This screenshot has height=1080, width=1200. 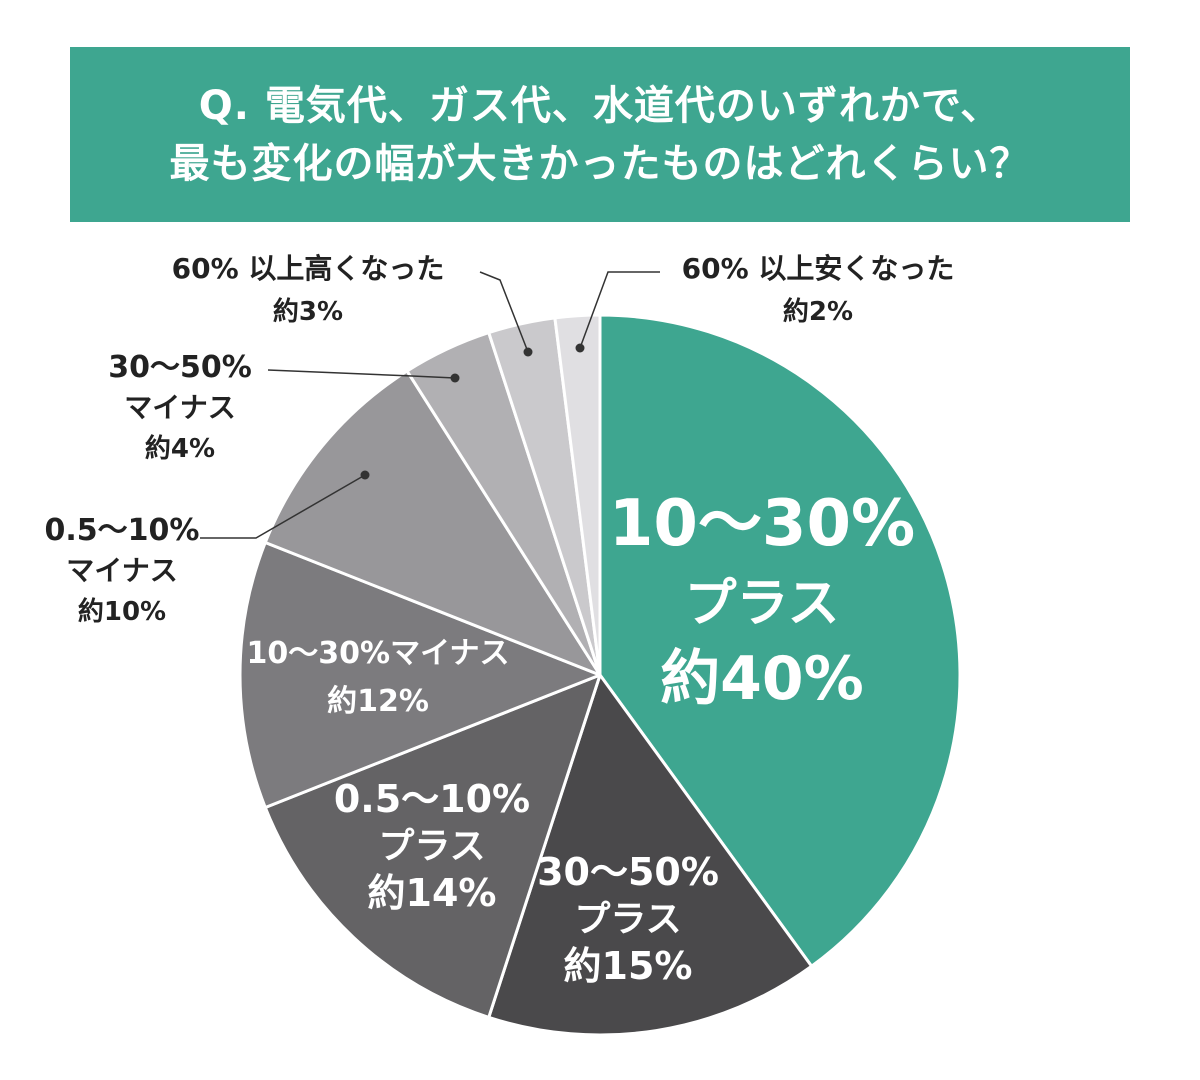 What do you see at coordinates (818, 311) in the screenshot?
I see `slice-label-8-line-2: 約2%` at bounding box center [818, 311].